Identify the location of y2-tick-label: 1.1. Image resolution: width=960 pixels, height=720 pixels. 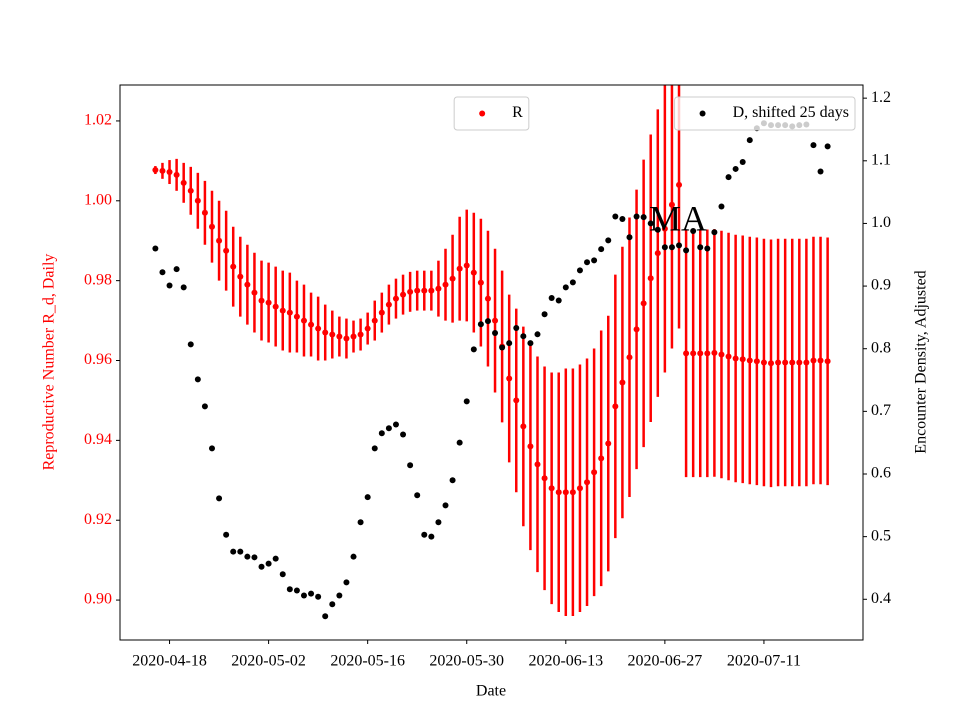
(881, 159).